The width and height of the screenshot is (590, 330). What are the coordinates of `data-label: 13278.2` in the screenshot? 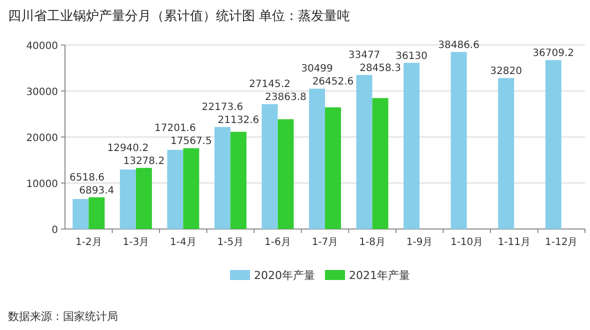 It's located at (144, 161).